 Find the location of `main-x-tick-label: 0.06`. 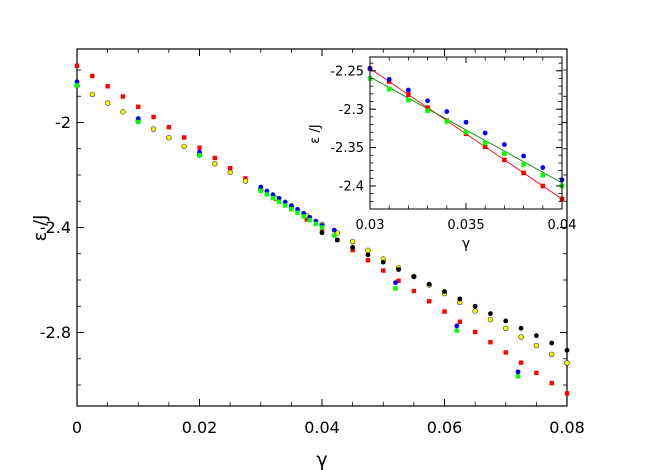

main-x-tick-label: 0.06 is located at coordinates (445, 427).